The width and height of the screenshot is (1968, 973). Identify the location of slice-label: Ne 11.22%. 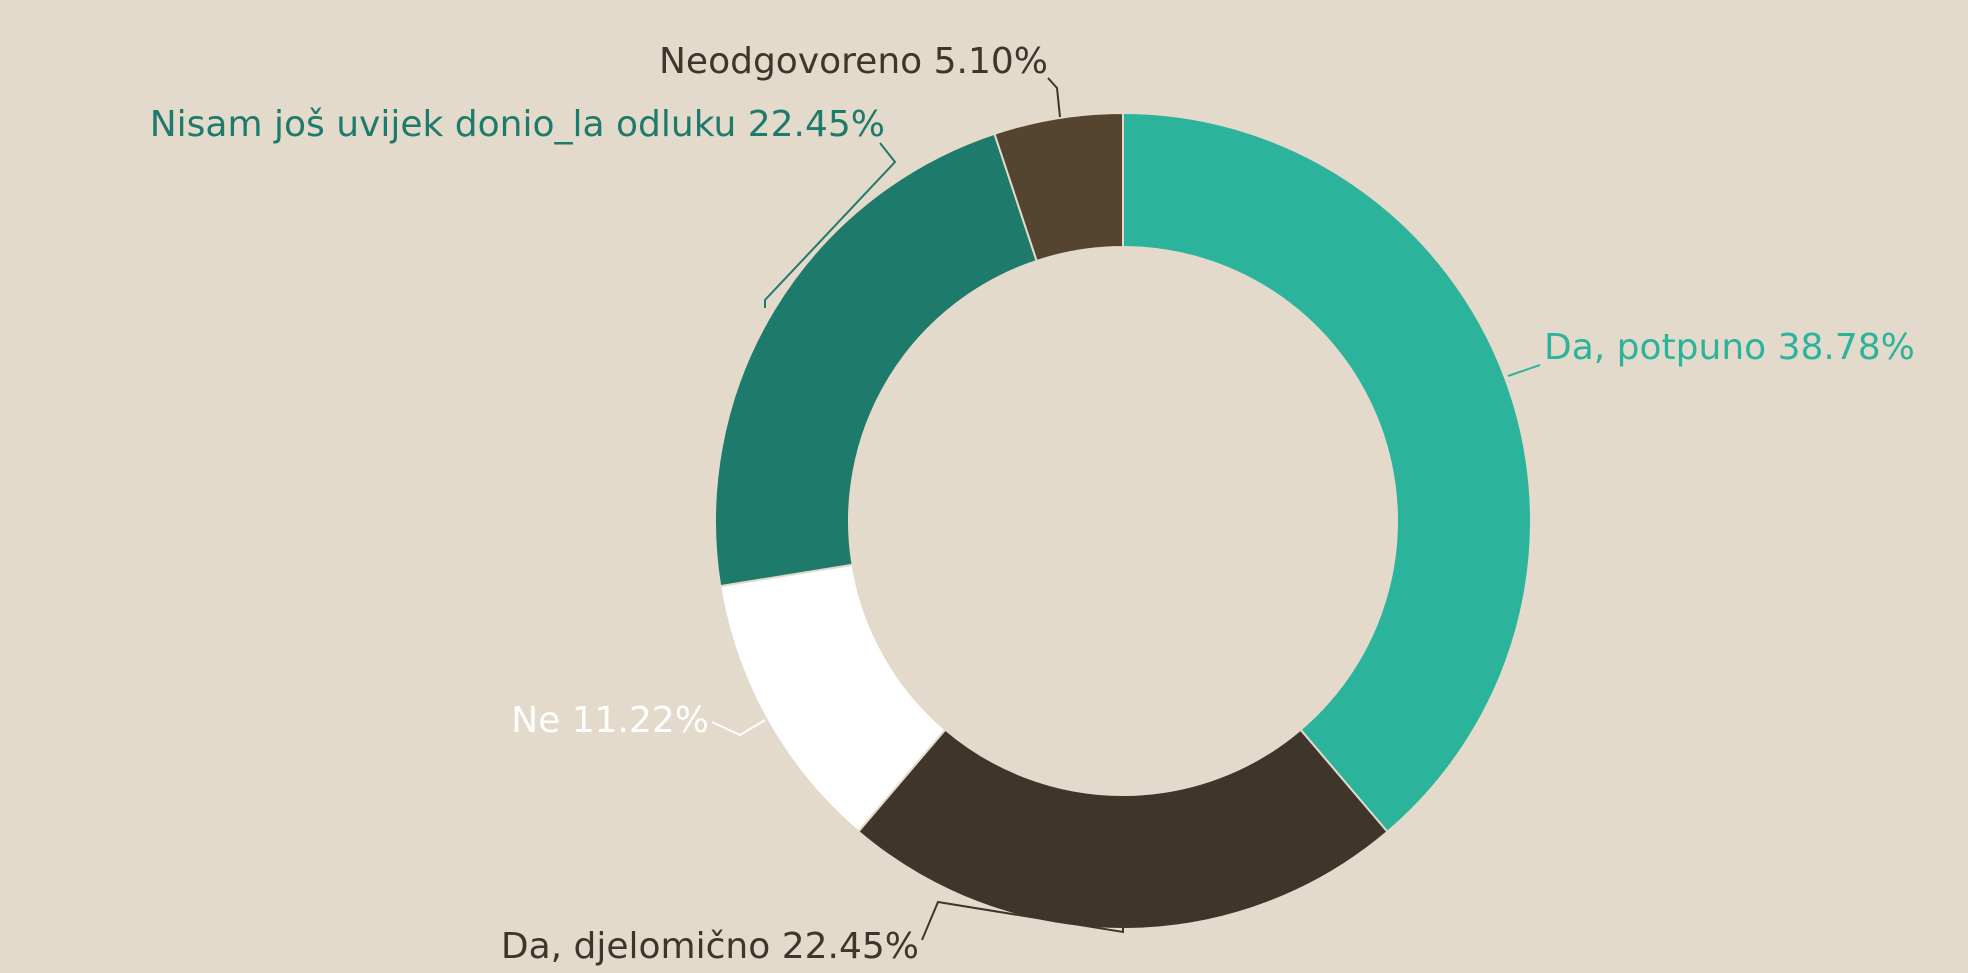
(610, 720).